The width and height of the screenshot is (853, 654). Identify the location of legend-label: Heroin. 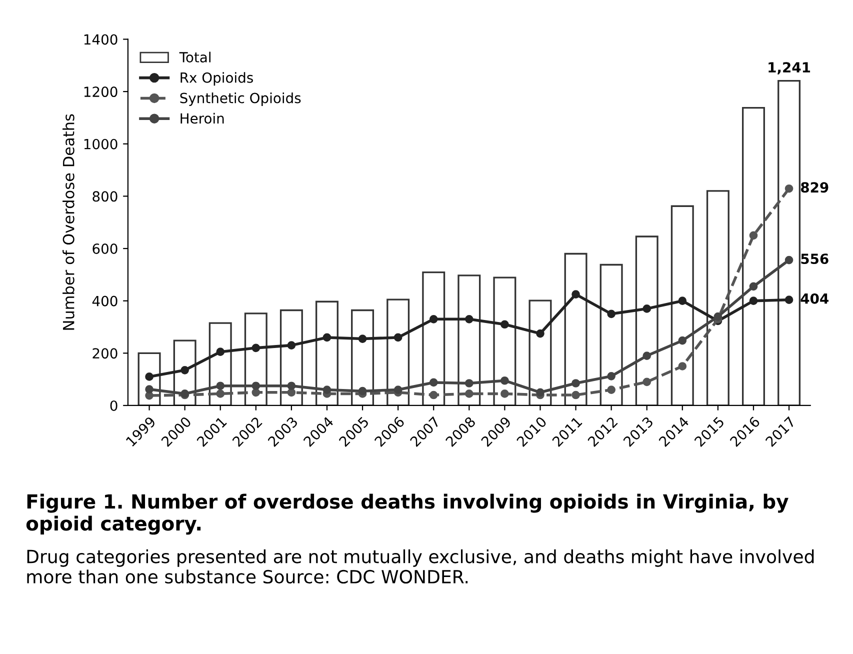
(202, 118).